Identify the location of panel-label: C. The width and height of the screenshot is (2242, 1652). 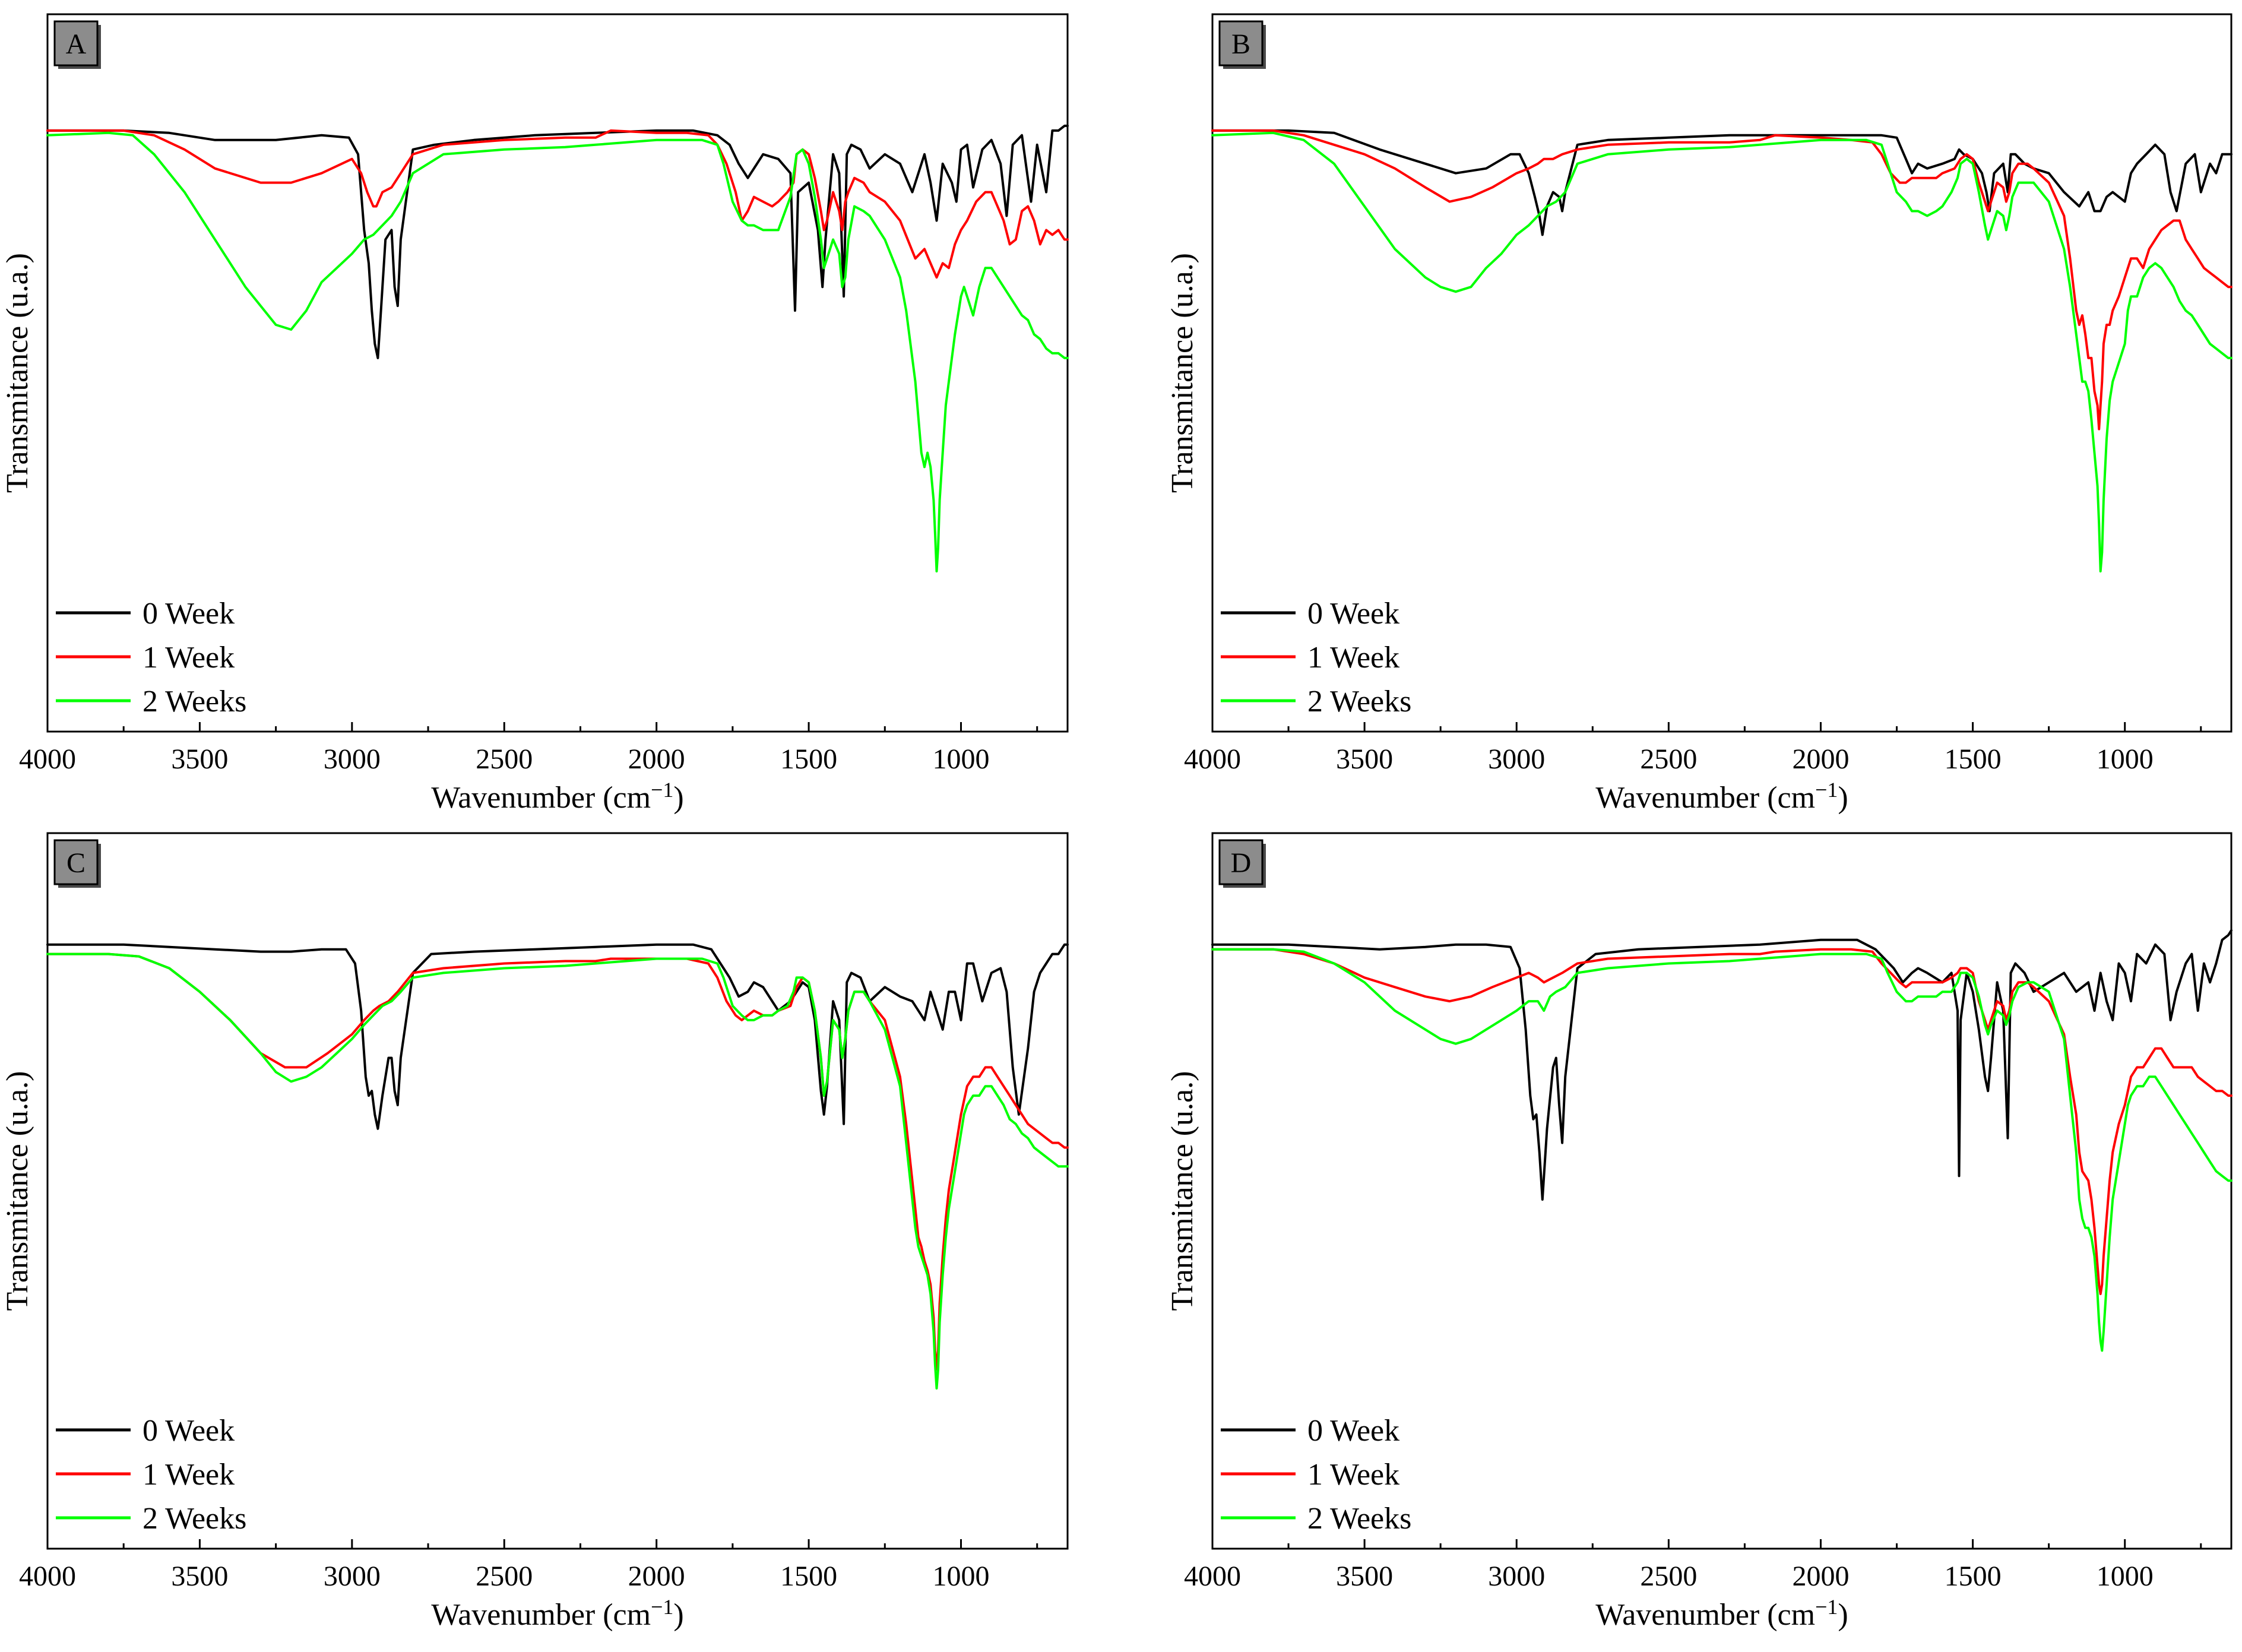
(76, 863).